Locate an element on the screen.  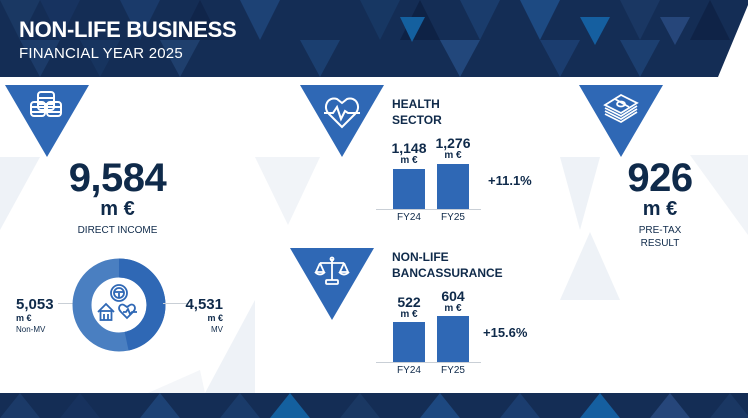
footer-triangle-pattern is located at coordinates (374, 405).